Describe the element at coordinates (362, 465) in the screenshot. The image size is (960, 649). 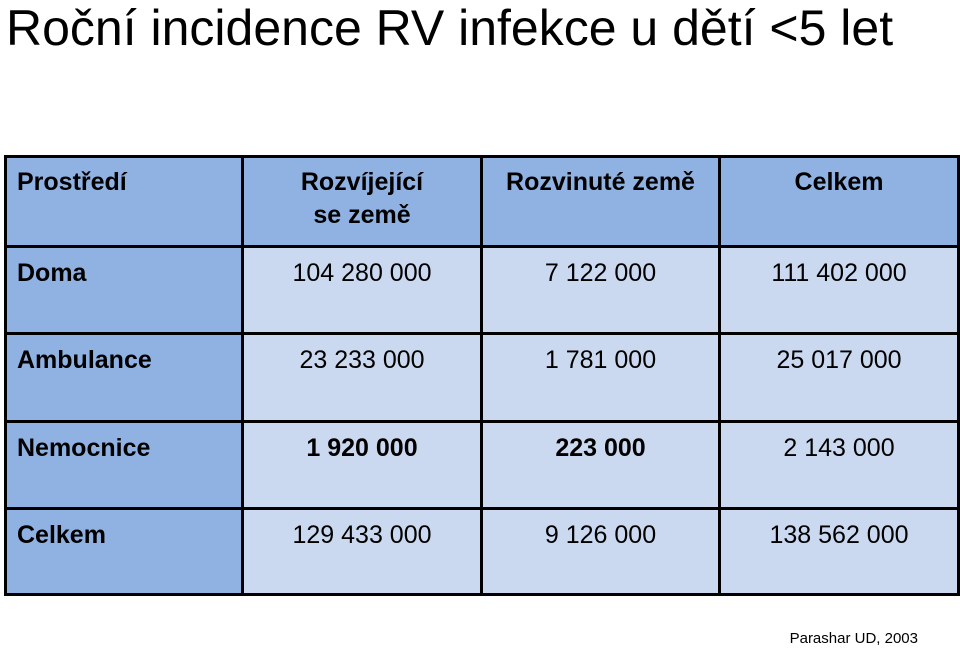
I see `table-cell: 1 920 000` at that location.